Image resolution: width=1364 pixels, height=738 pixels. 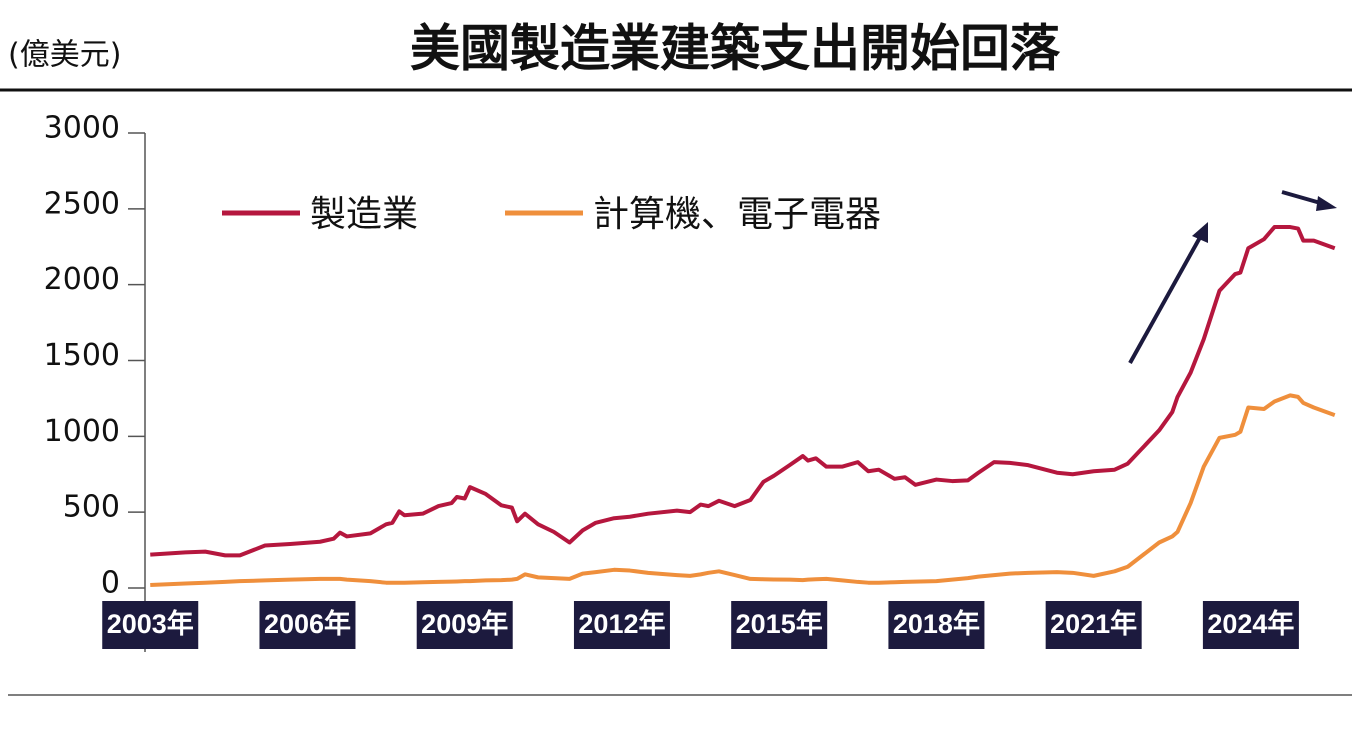 I want to click on x-tick-label: 2018年, so click(x=936, y=623).